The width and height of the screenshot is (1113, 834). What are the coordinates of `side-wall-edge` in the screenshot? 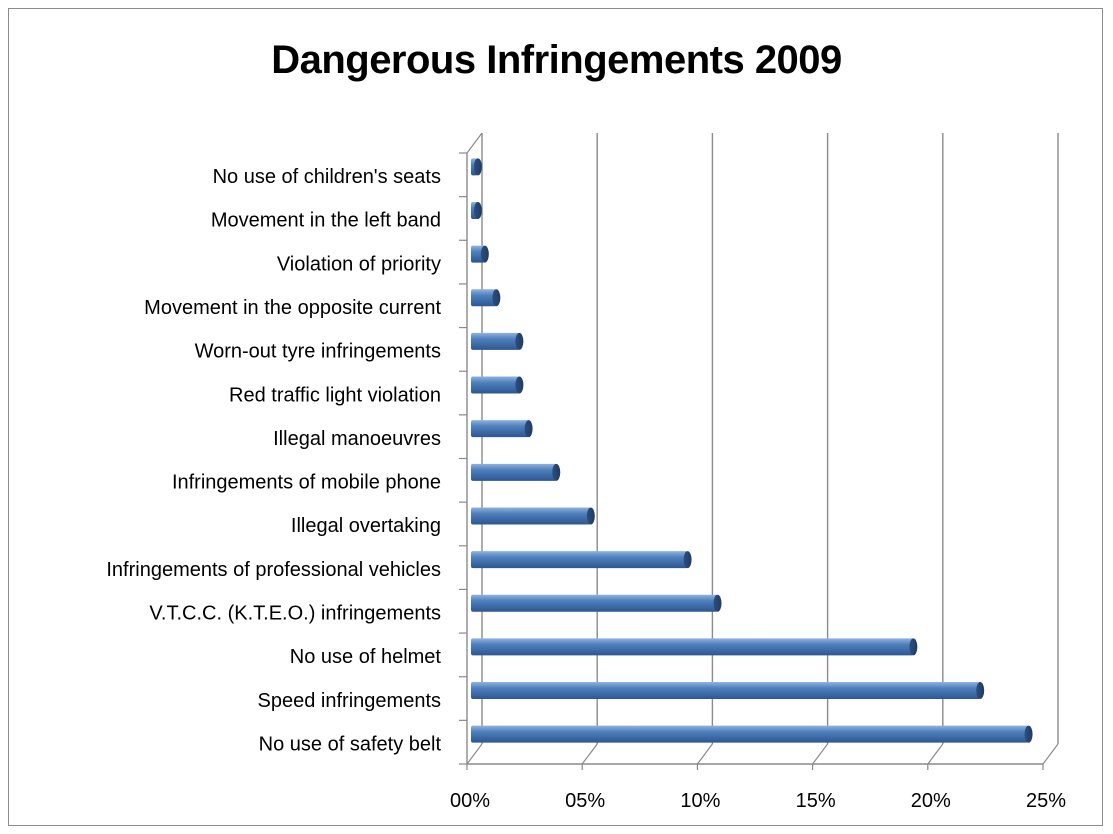 It's located at (474, 143).